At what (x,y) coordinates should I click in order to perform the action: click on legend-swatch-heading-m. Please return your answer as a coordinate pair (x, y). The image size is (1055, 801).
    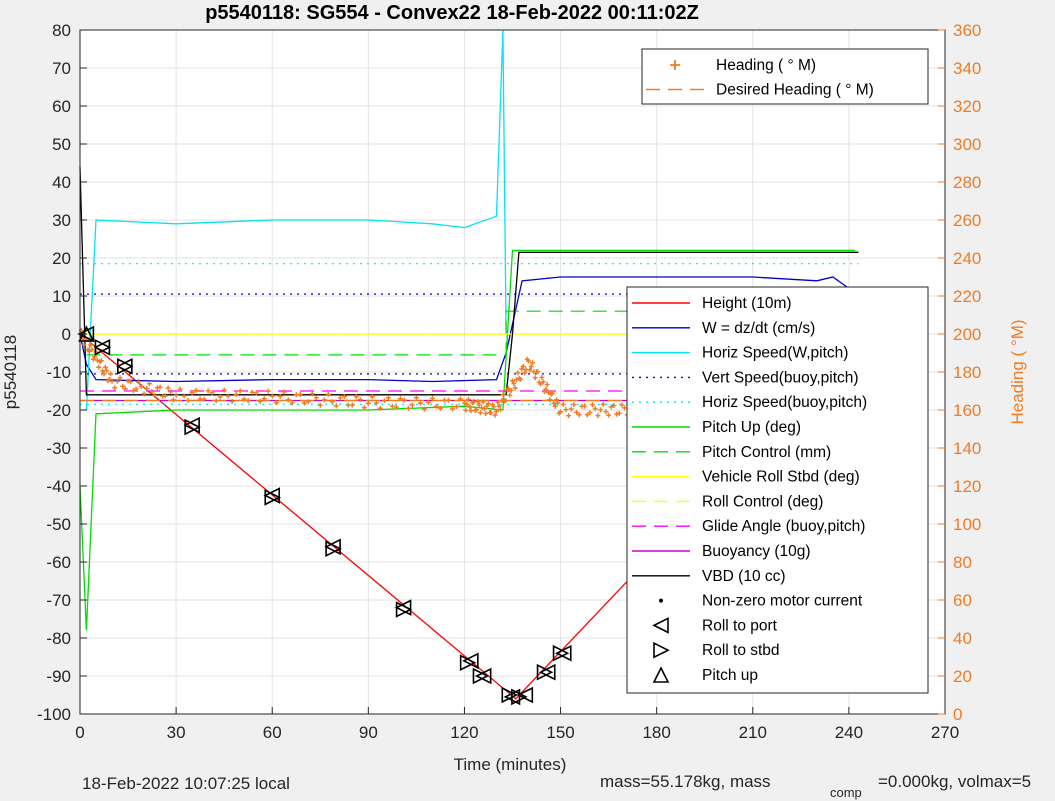
    Looking at the image, I should click on (675, 65).